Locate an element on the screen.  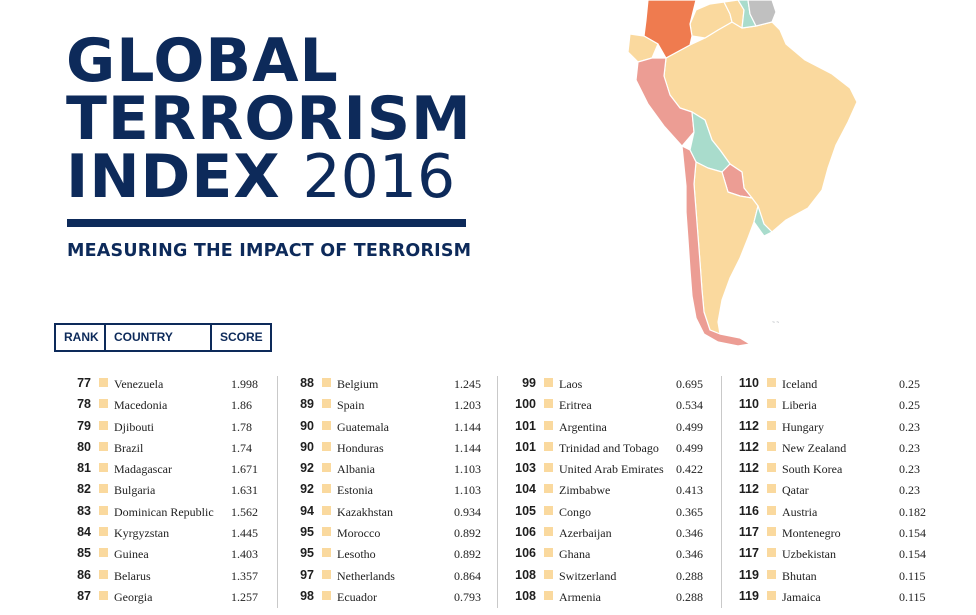
country-name: Austria is located at coordinates (800, 511).